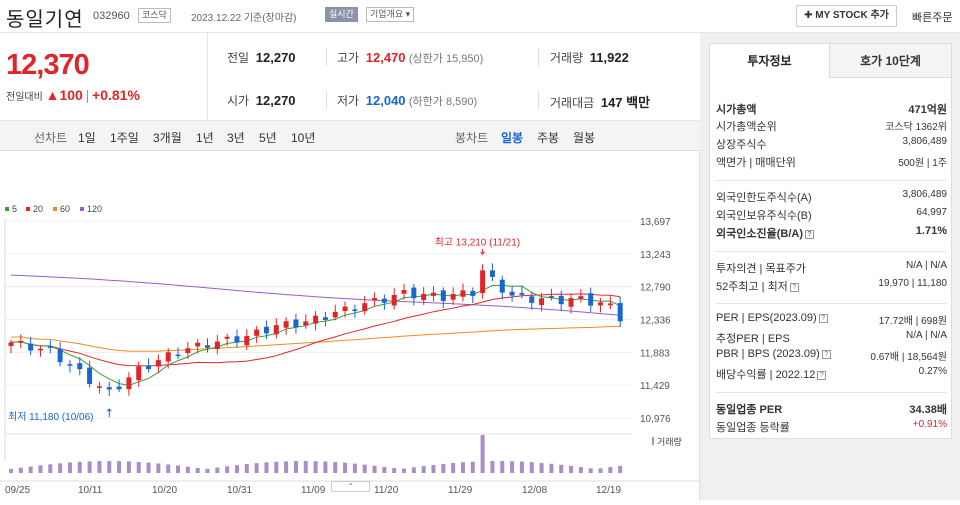 The height and width of the screenshot is (505, 960). What do you see at coordinates (770, 61) in the screenshot?
I see `tab-invest-info: 투자정보` at bounding box center [770, 61].